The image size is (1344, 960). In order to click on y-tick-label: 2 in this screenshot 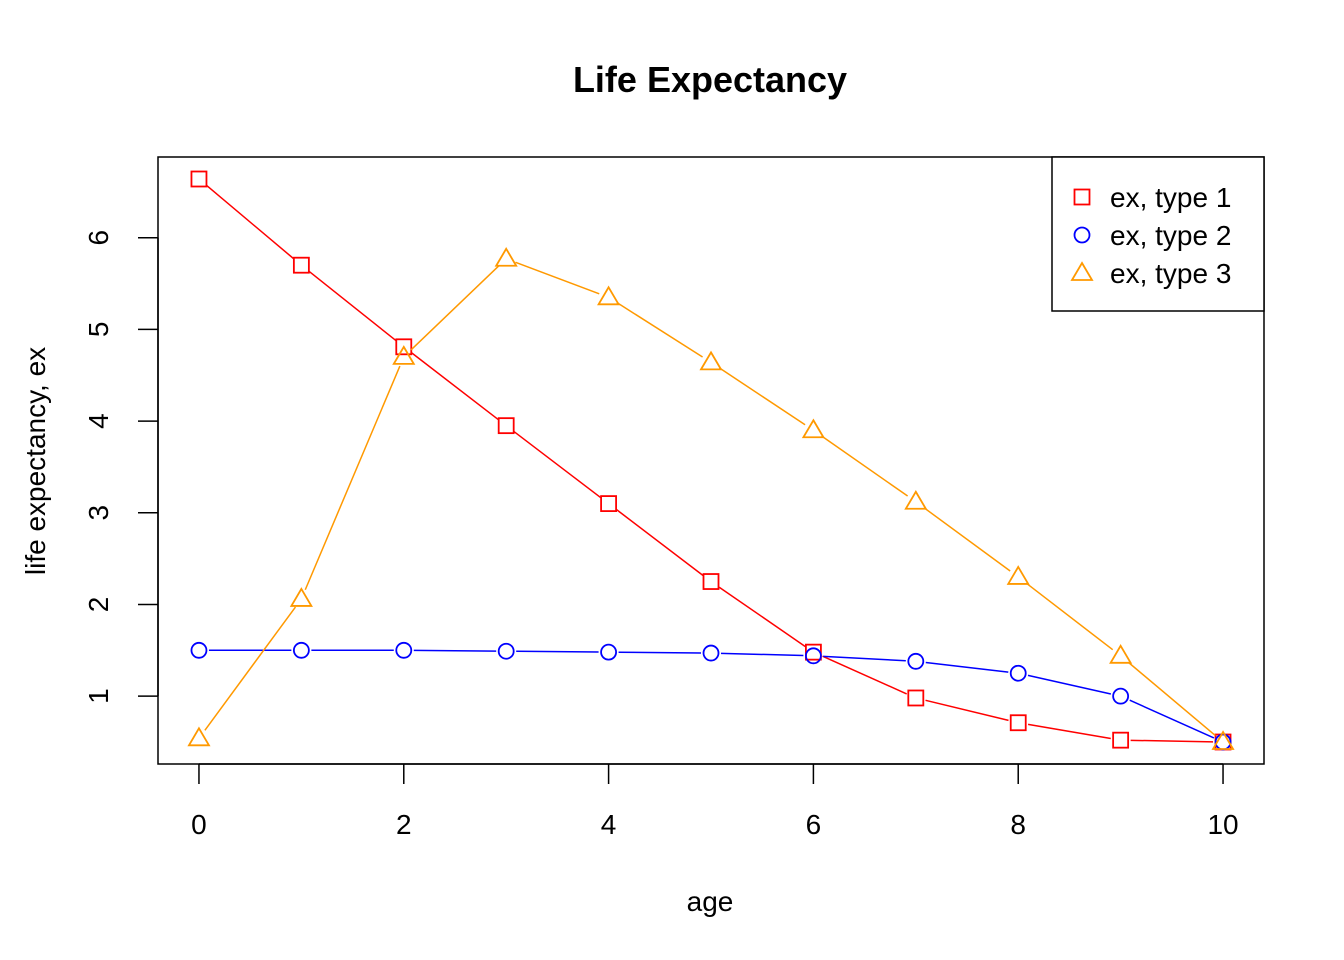, I will do `click(98, 605)`.